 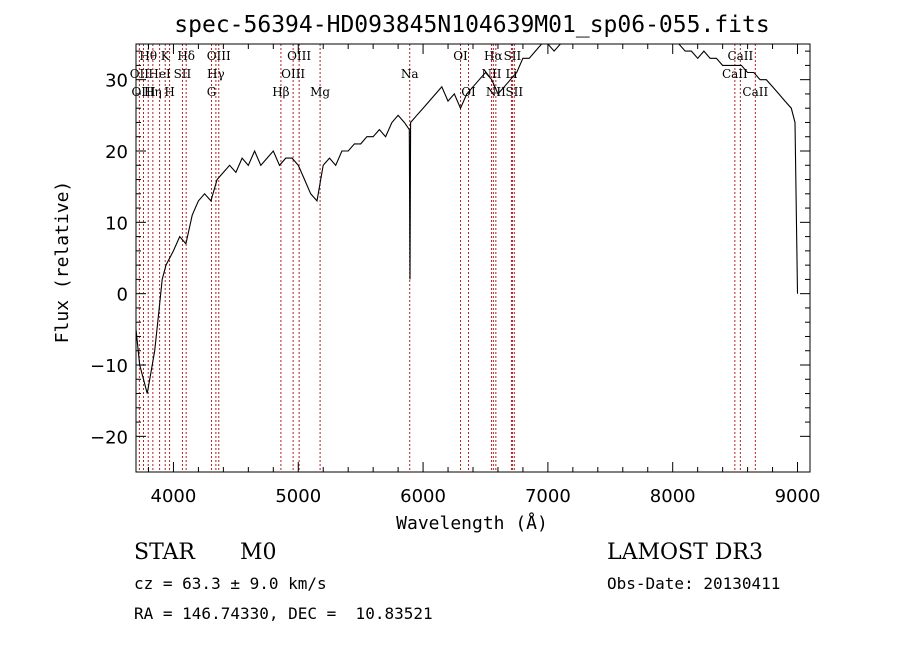 What do you see at coordinates (798, 496) in the screenshot?
I see `x-tick-label: 9000` at bounding box center [798, 496].